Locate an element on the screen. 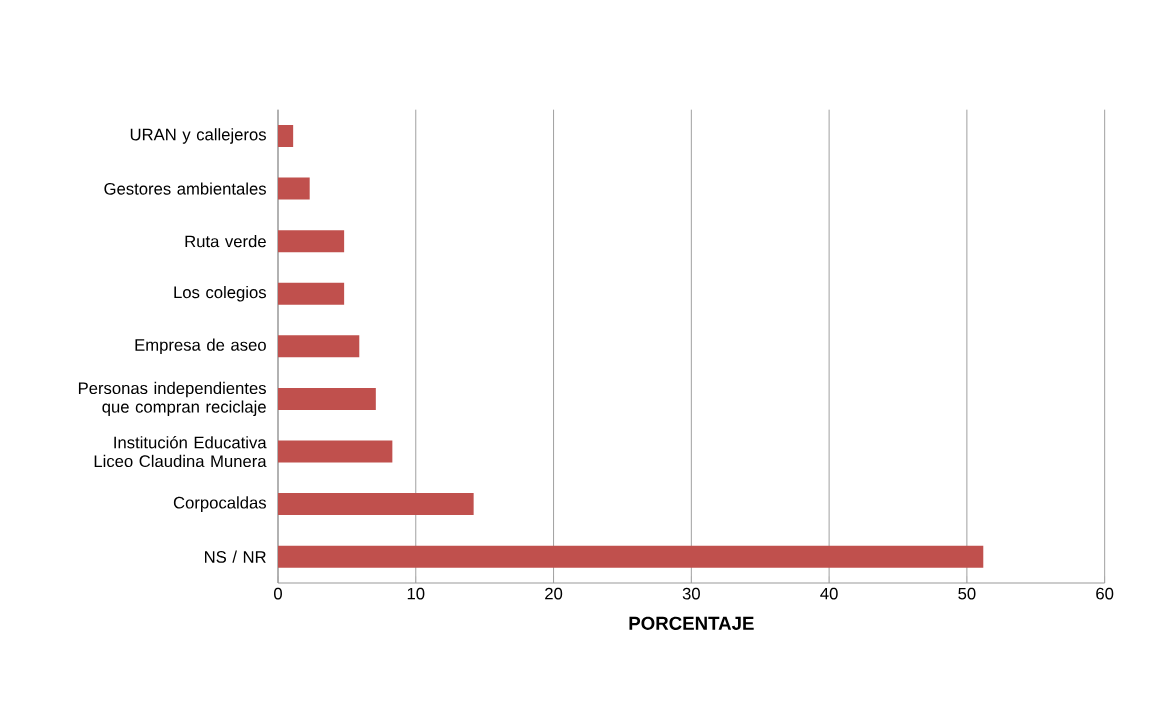  x-tick-label: 50 is located at coordinates (967, 593).